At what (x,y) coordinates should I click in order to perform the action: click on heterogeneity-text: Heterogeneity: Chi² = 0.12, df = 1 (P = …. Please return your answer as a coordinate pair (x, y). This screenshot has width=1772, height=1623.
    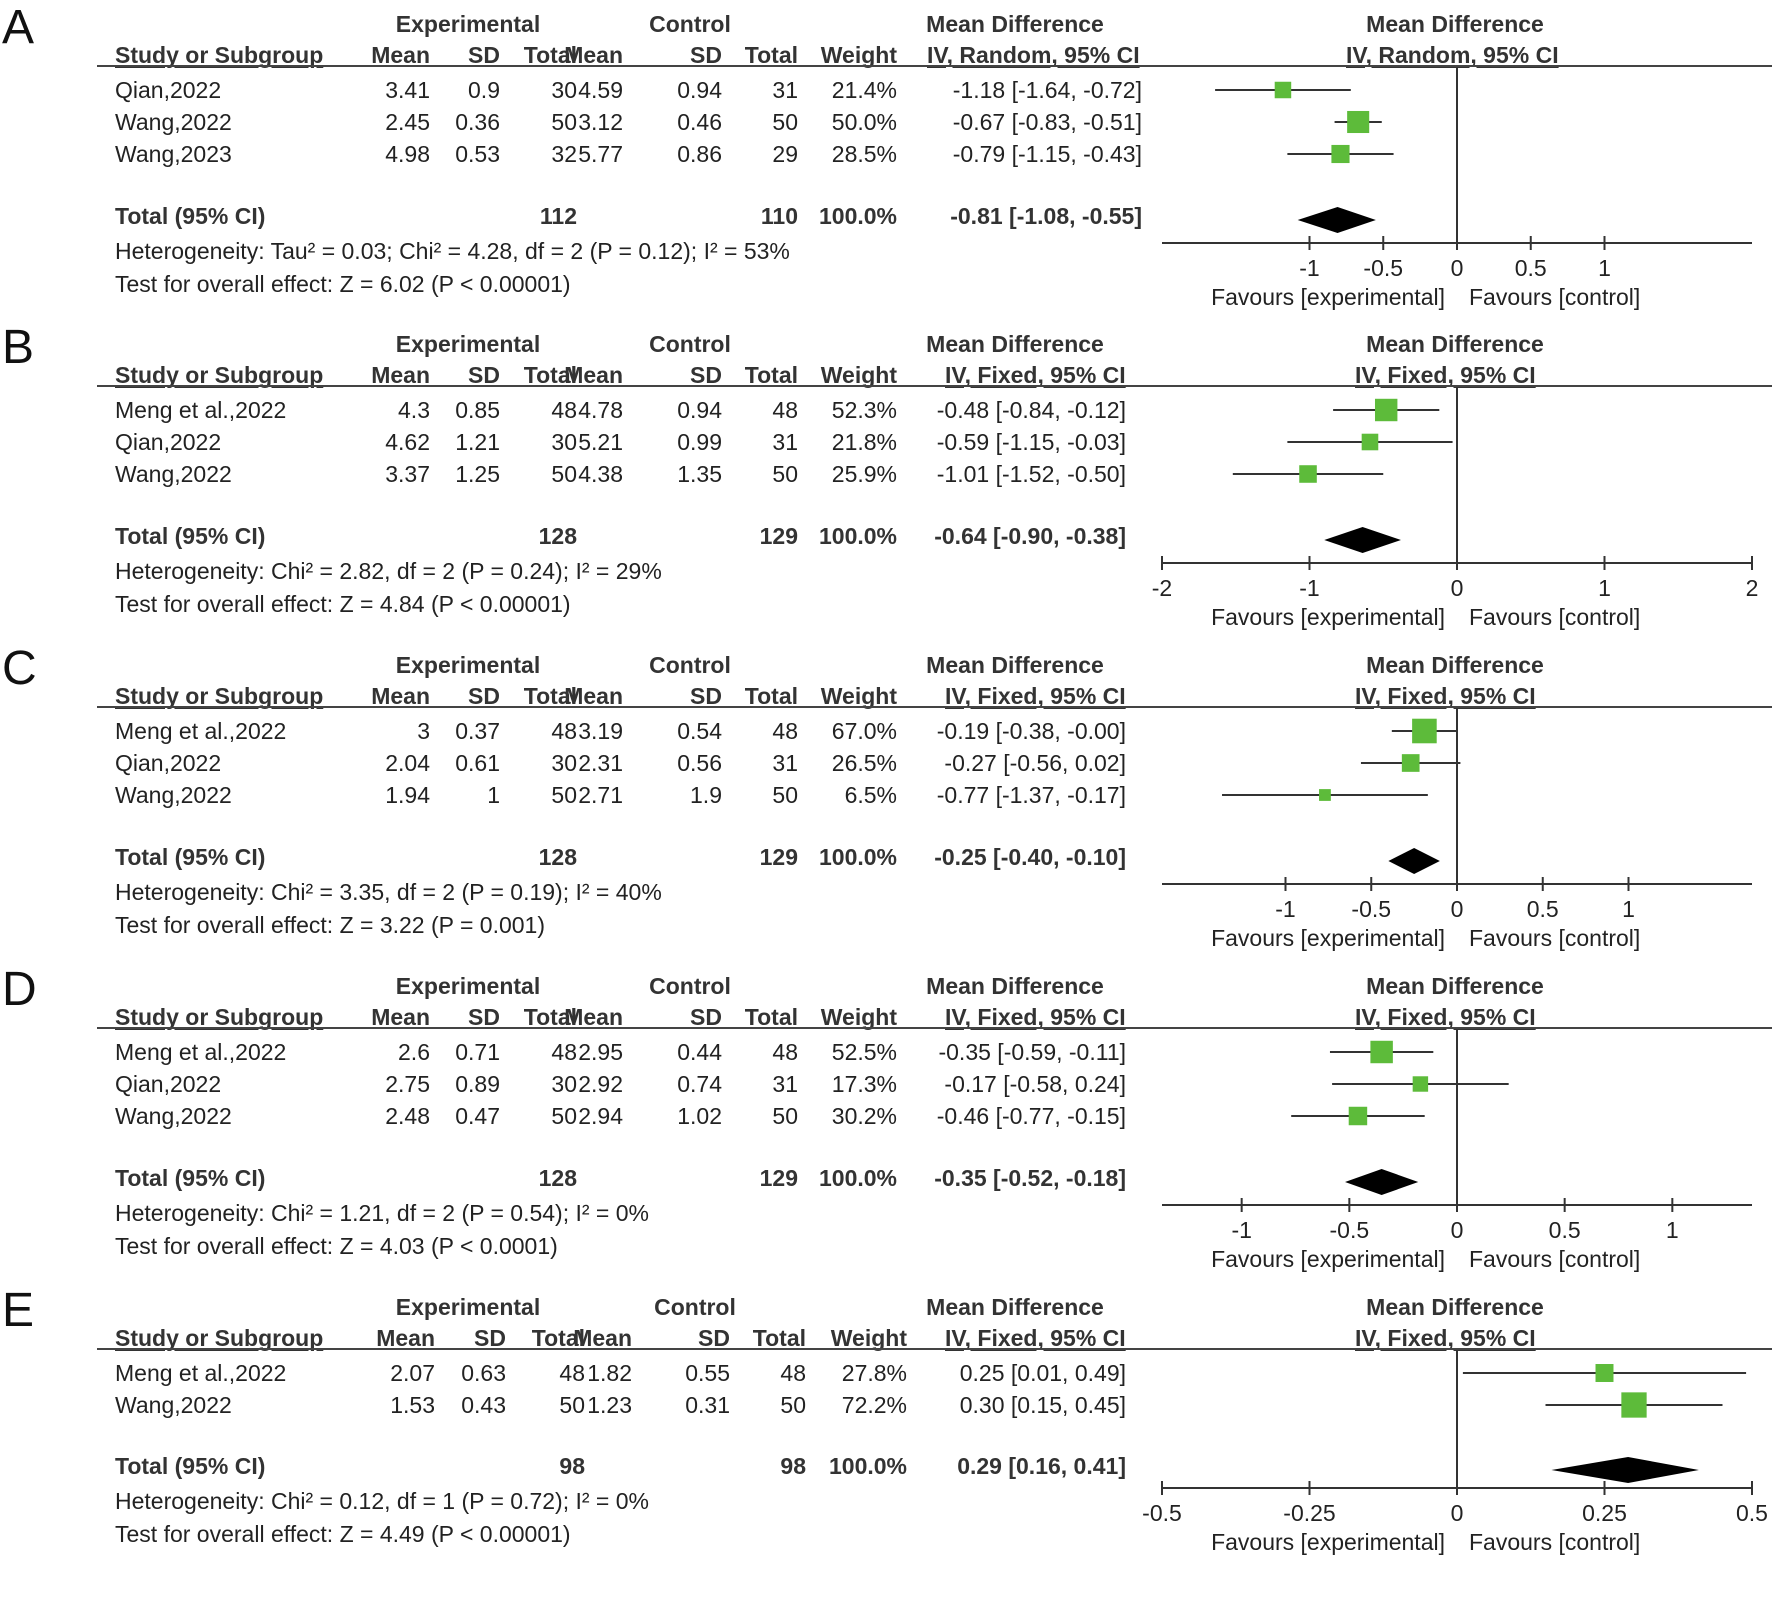
    Looking at the image, I should click on (382, 1501).